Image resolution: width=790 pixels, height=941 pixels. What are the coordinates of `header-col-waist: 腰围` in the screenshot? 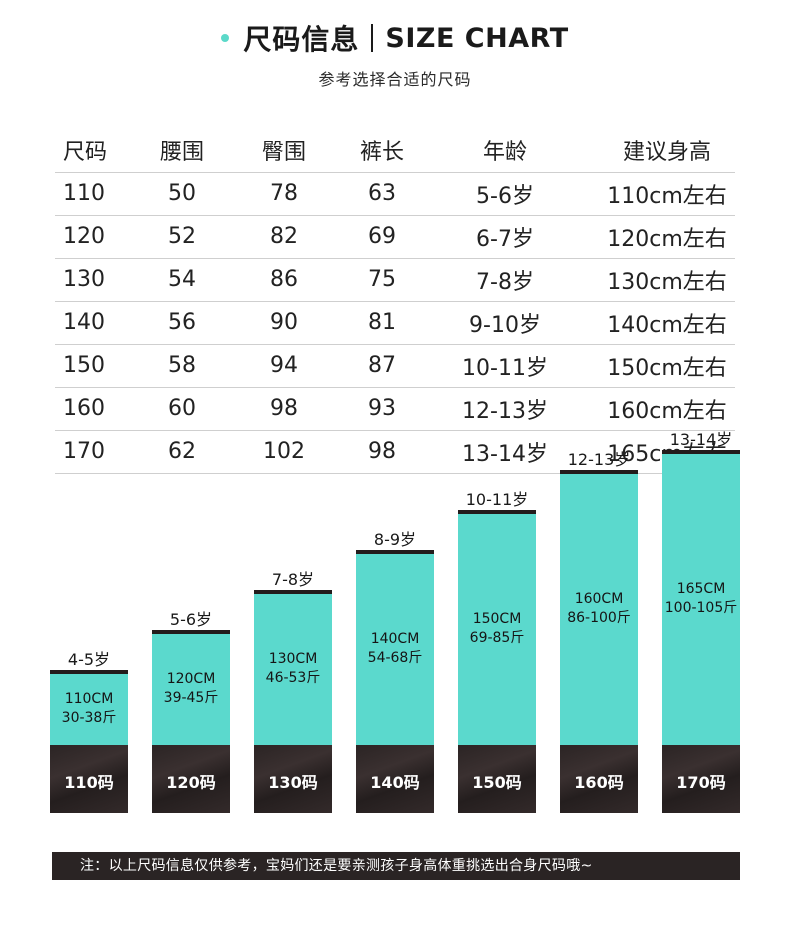 It's located at (182, 152).